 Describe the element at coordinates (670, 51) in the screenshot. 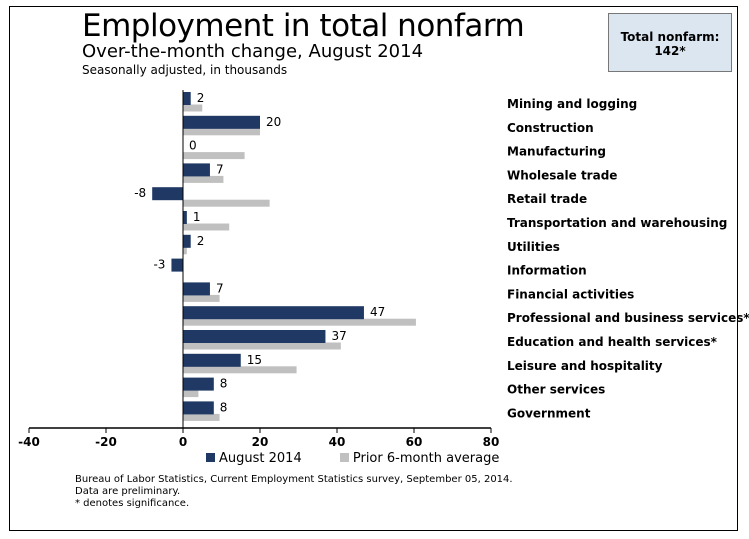

I see `total-nonfarm-value: 142*` at that location.